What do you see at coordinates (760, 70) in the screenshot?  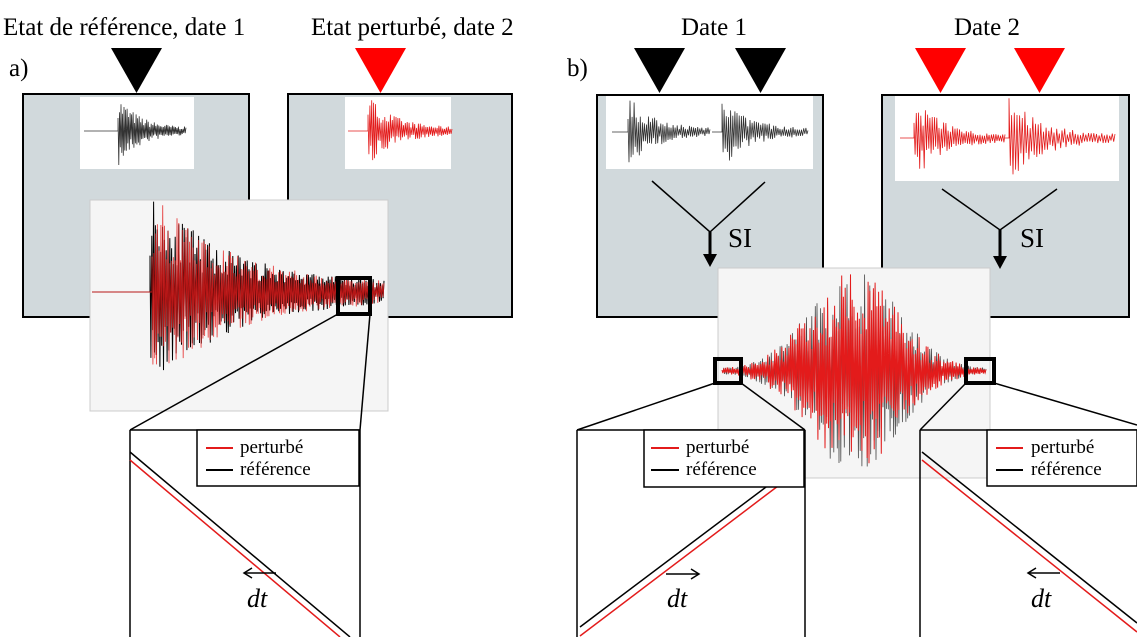 I see `date1-arrow-2-icon` at bounding box center [760, 70].